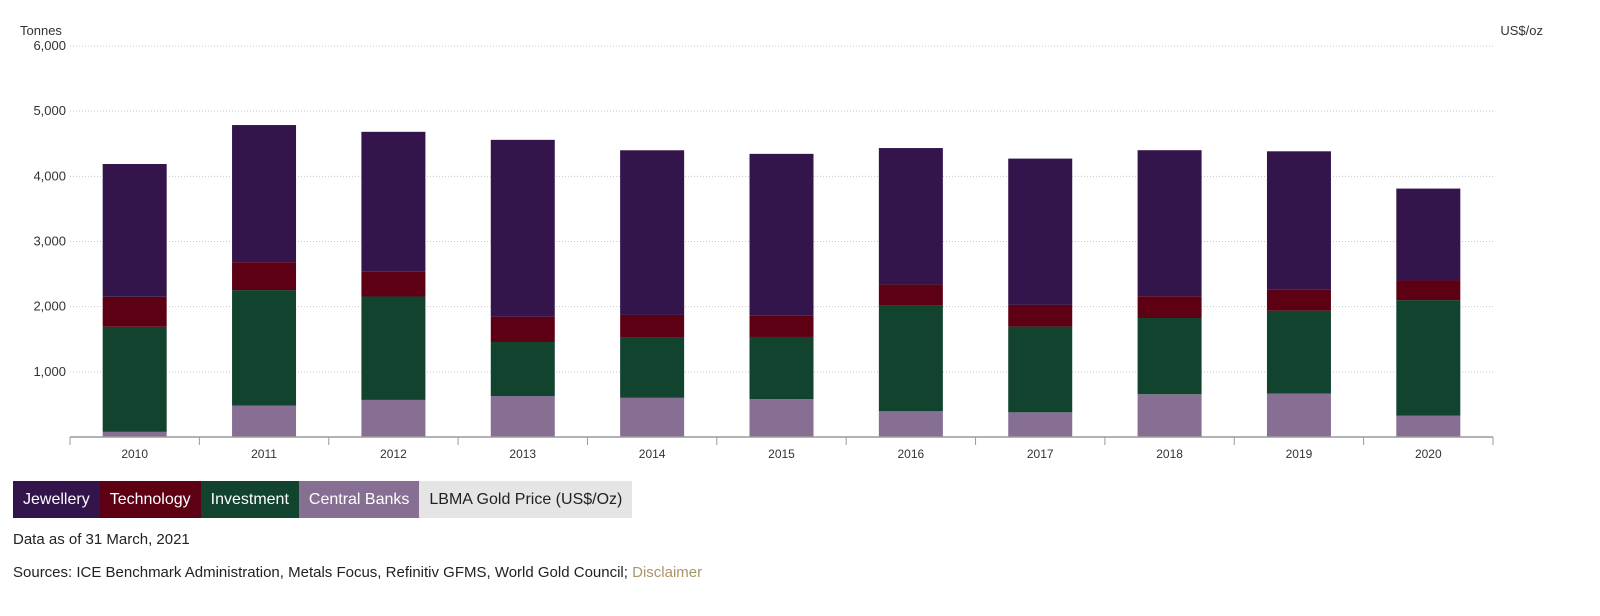  I want to click on bar-central-banks-2010, so click(134, 434).